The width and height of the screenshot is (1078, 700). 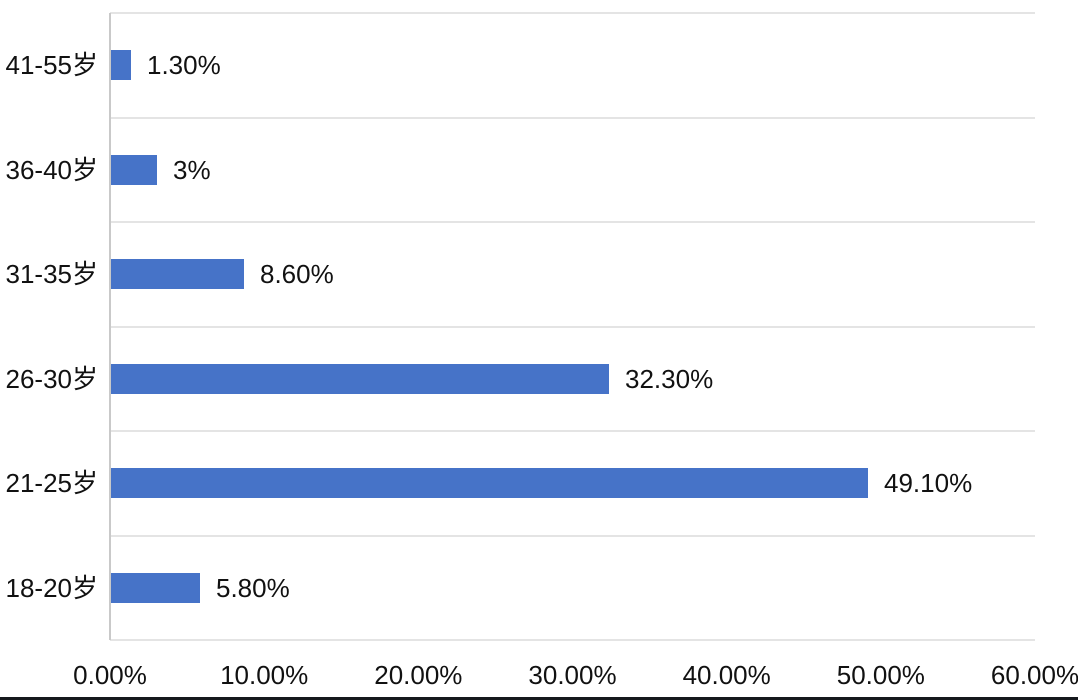 I want to click on category-label: 21-25岁, so click(x=52, y=483).